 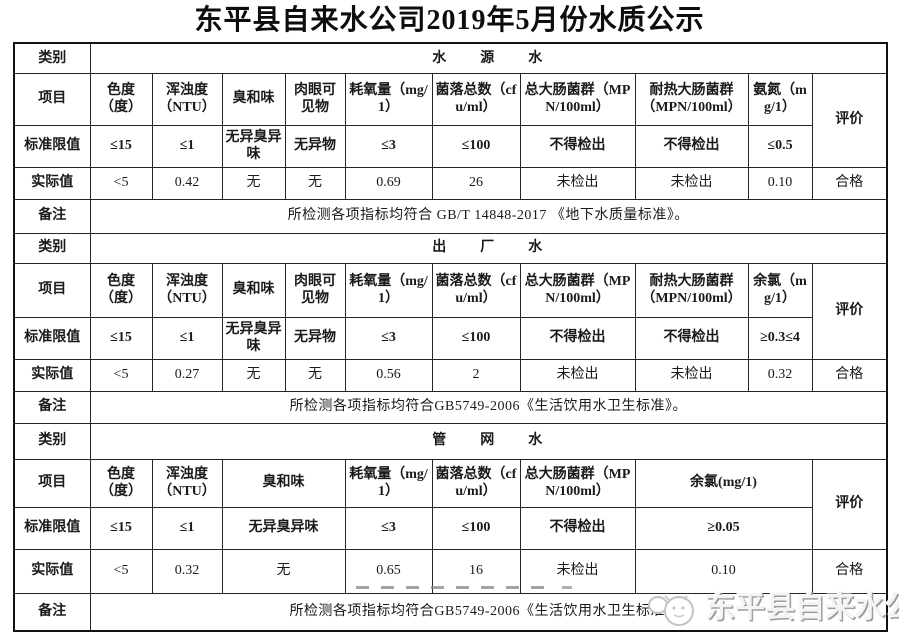 What do you see at coordinates (723, 528) in the screenshot?
I see `limit-cell: ≥0.05` at bounding box center [723, 528].